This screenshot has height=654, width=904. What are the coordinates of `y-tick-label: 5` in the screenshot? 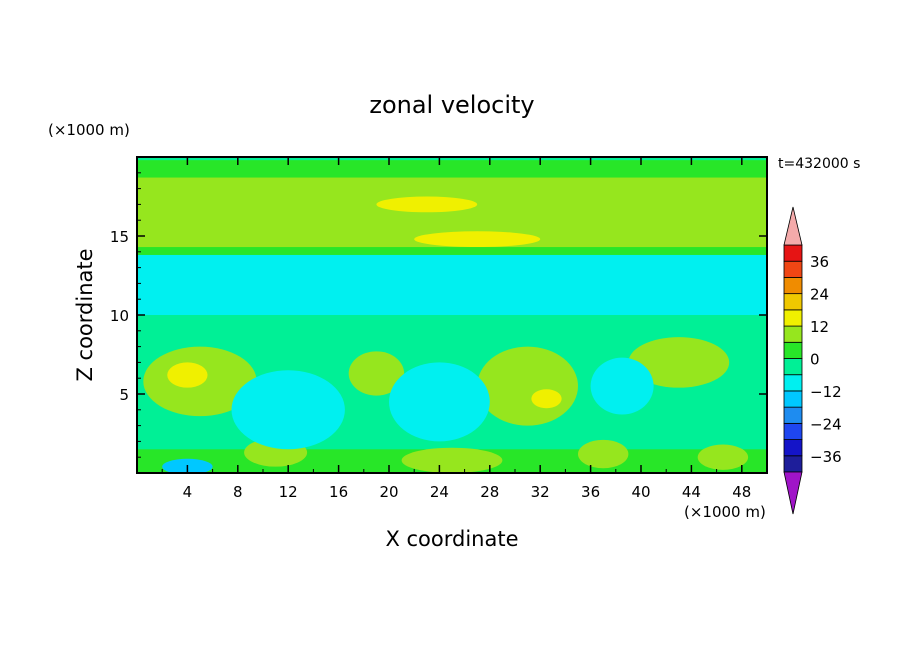 It's located at (124, 395).